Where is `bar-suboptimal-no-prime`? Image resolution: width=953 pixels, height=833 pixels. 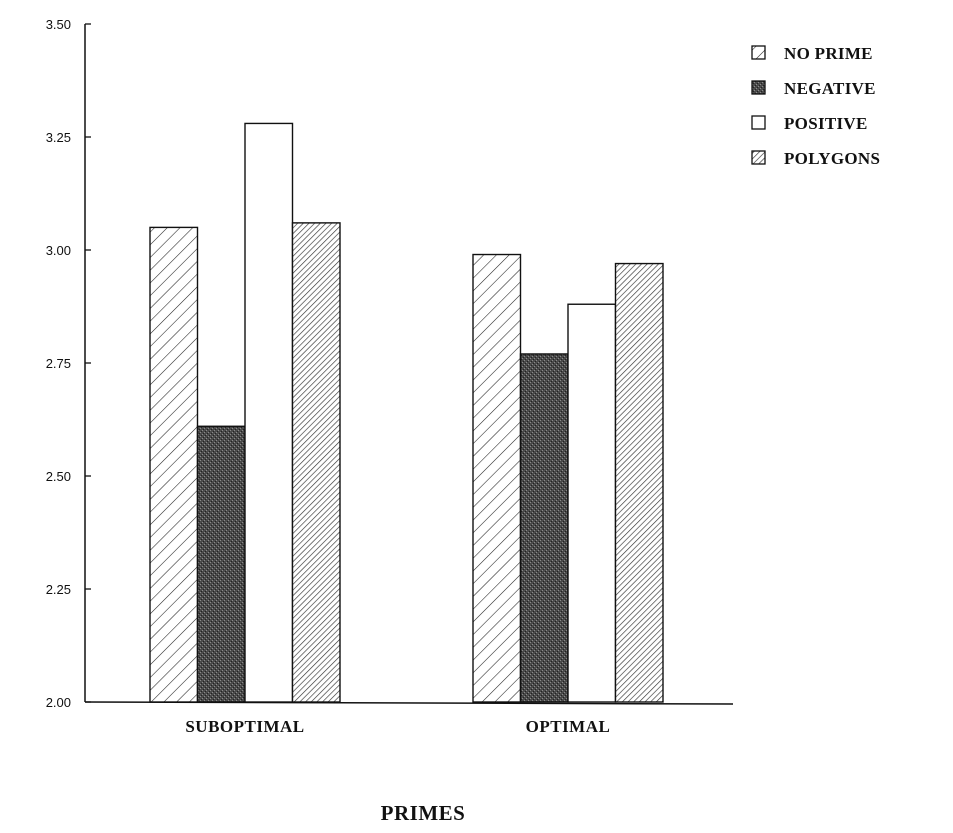
bar-suboptimal-no-prime is located at coordinates (174, 464).